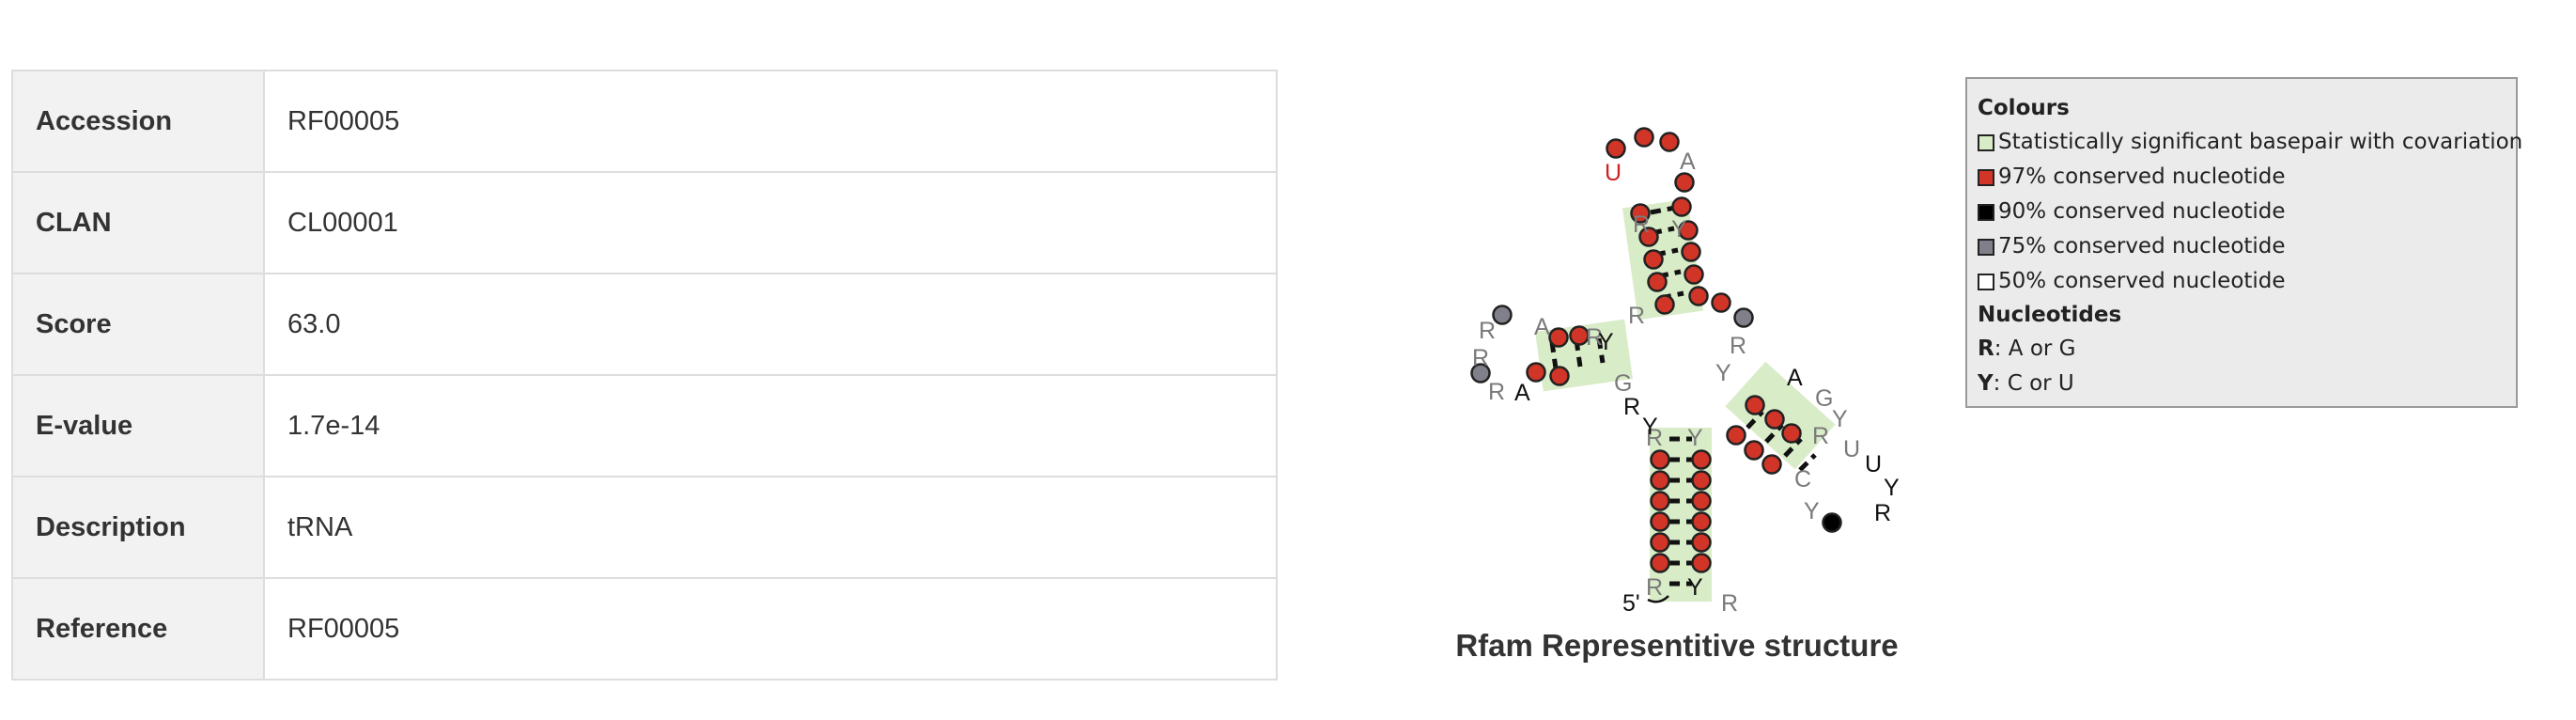  Describe the element at coordinates (2024, 108) in the screenshot. I see `legend-colours-title: Colours` at that location.